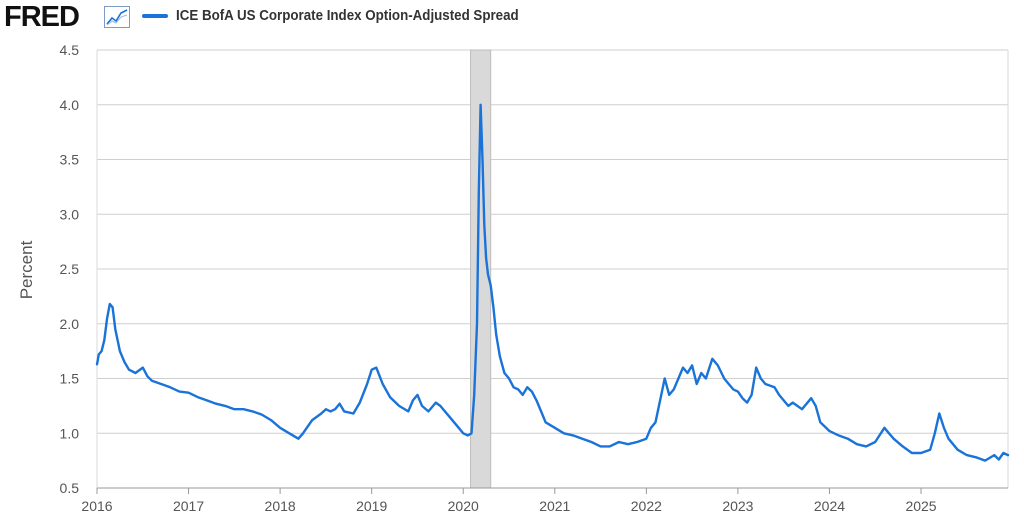  What do you see at coordinates (70, 324) in the screenshot?
I see `y-tick-2.0: 2.0` at bounding box center [70, 324].